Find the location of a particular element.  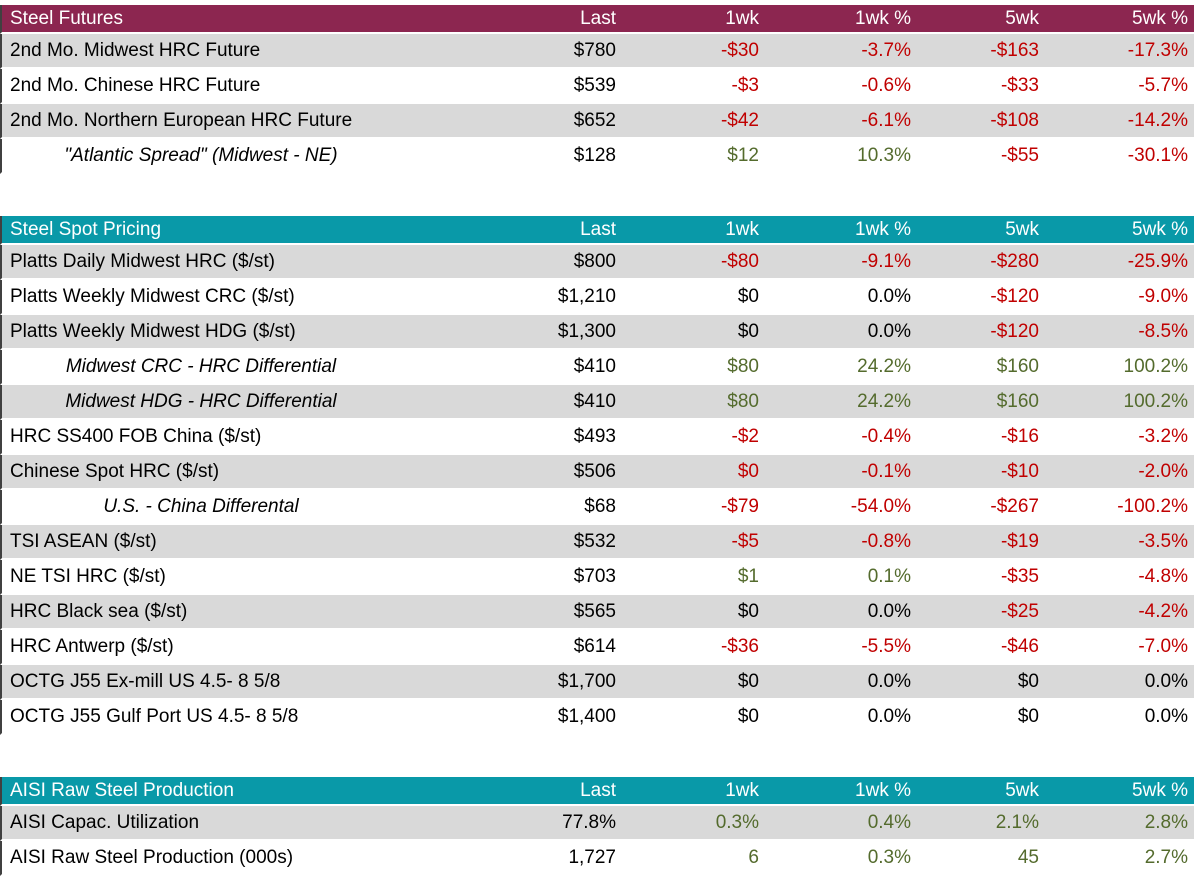

value-cell: $1,700 is located at coordinates (586, 681).